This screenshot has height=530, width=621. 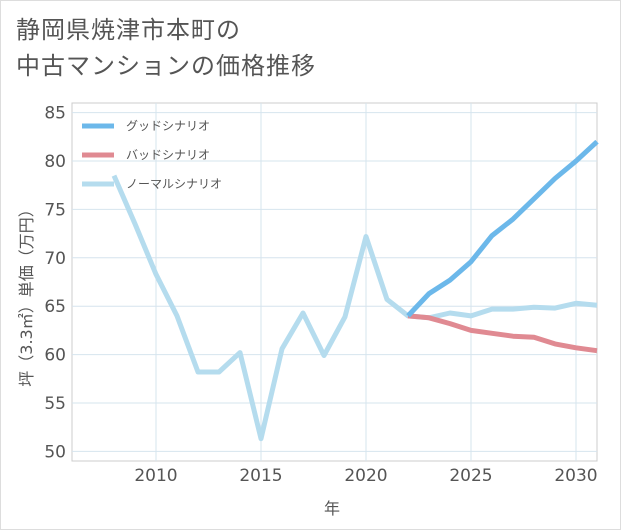 I want to click on y-tick-label: 85, so click(x=55, y=114).